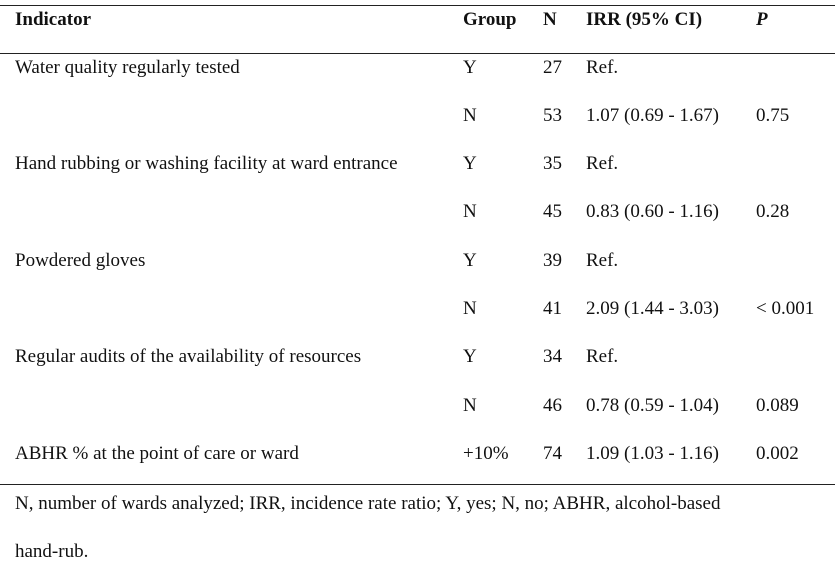 The height and width of the screenshot is (572, 835). Describe the element at coordinates (552, 406) in the screenshot. I see `row-n: 46` at that location.